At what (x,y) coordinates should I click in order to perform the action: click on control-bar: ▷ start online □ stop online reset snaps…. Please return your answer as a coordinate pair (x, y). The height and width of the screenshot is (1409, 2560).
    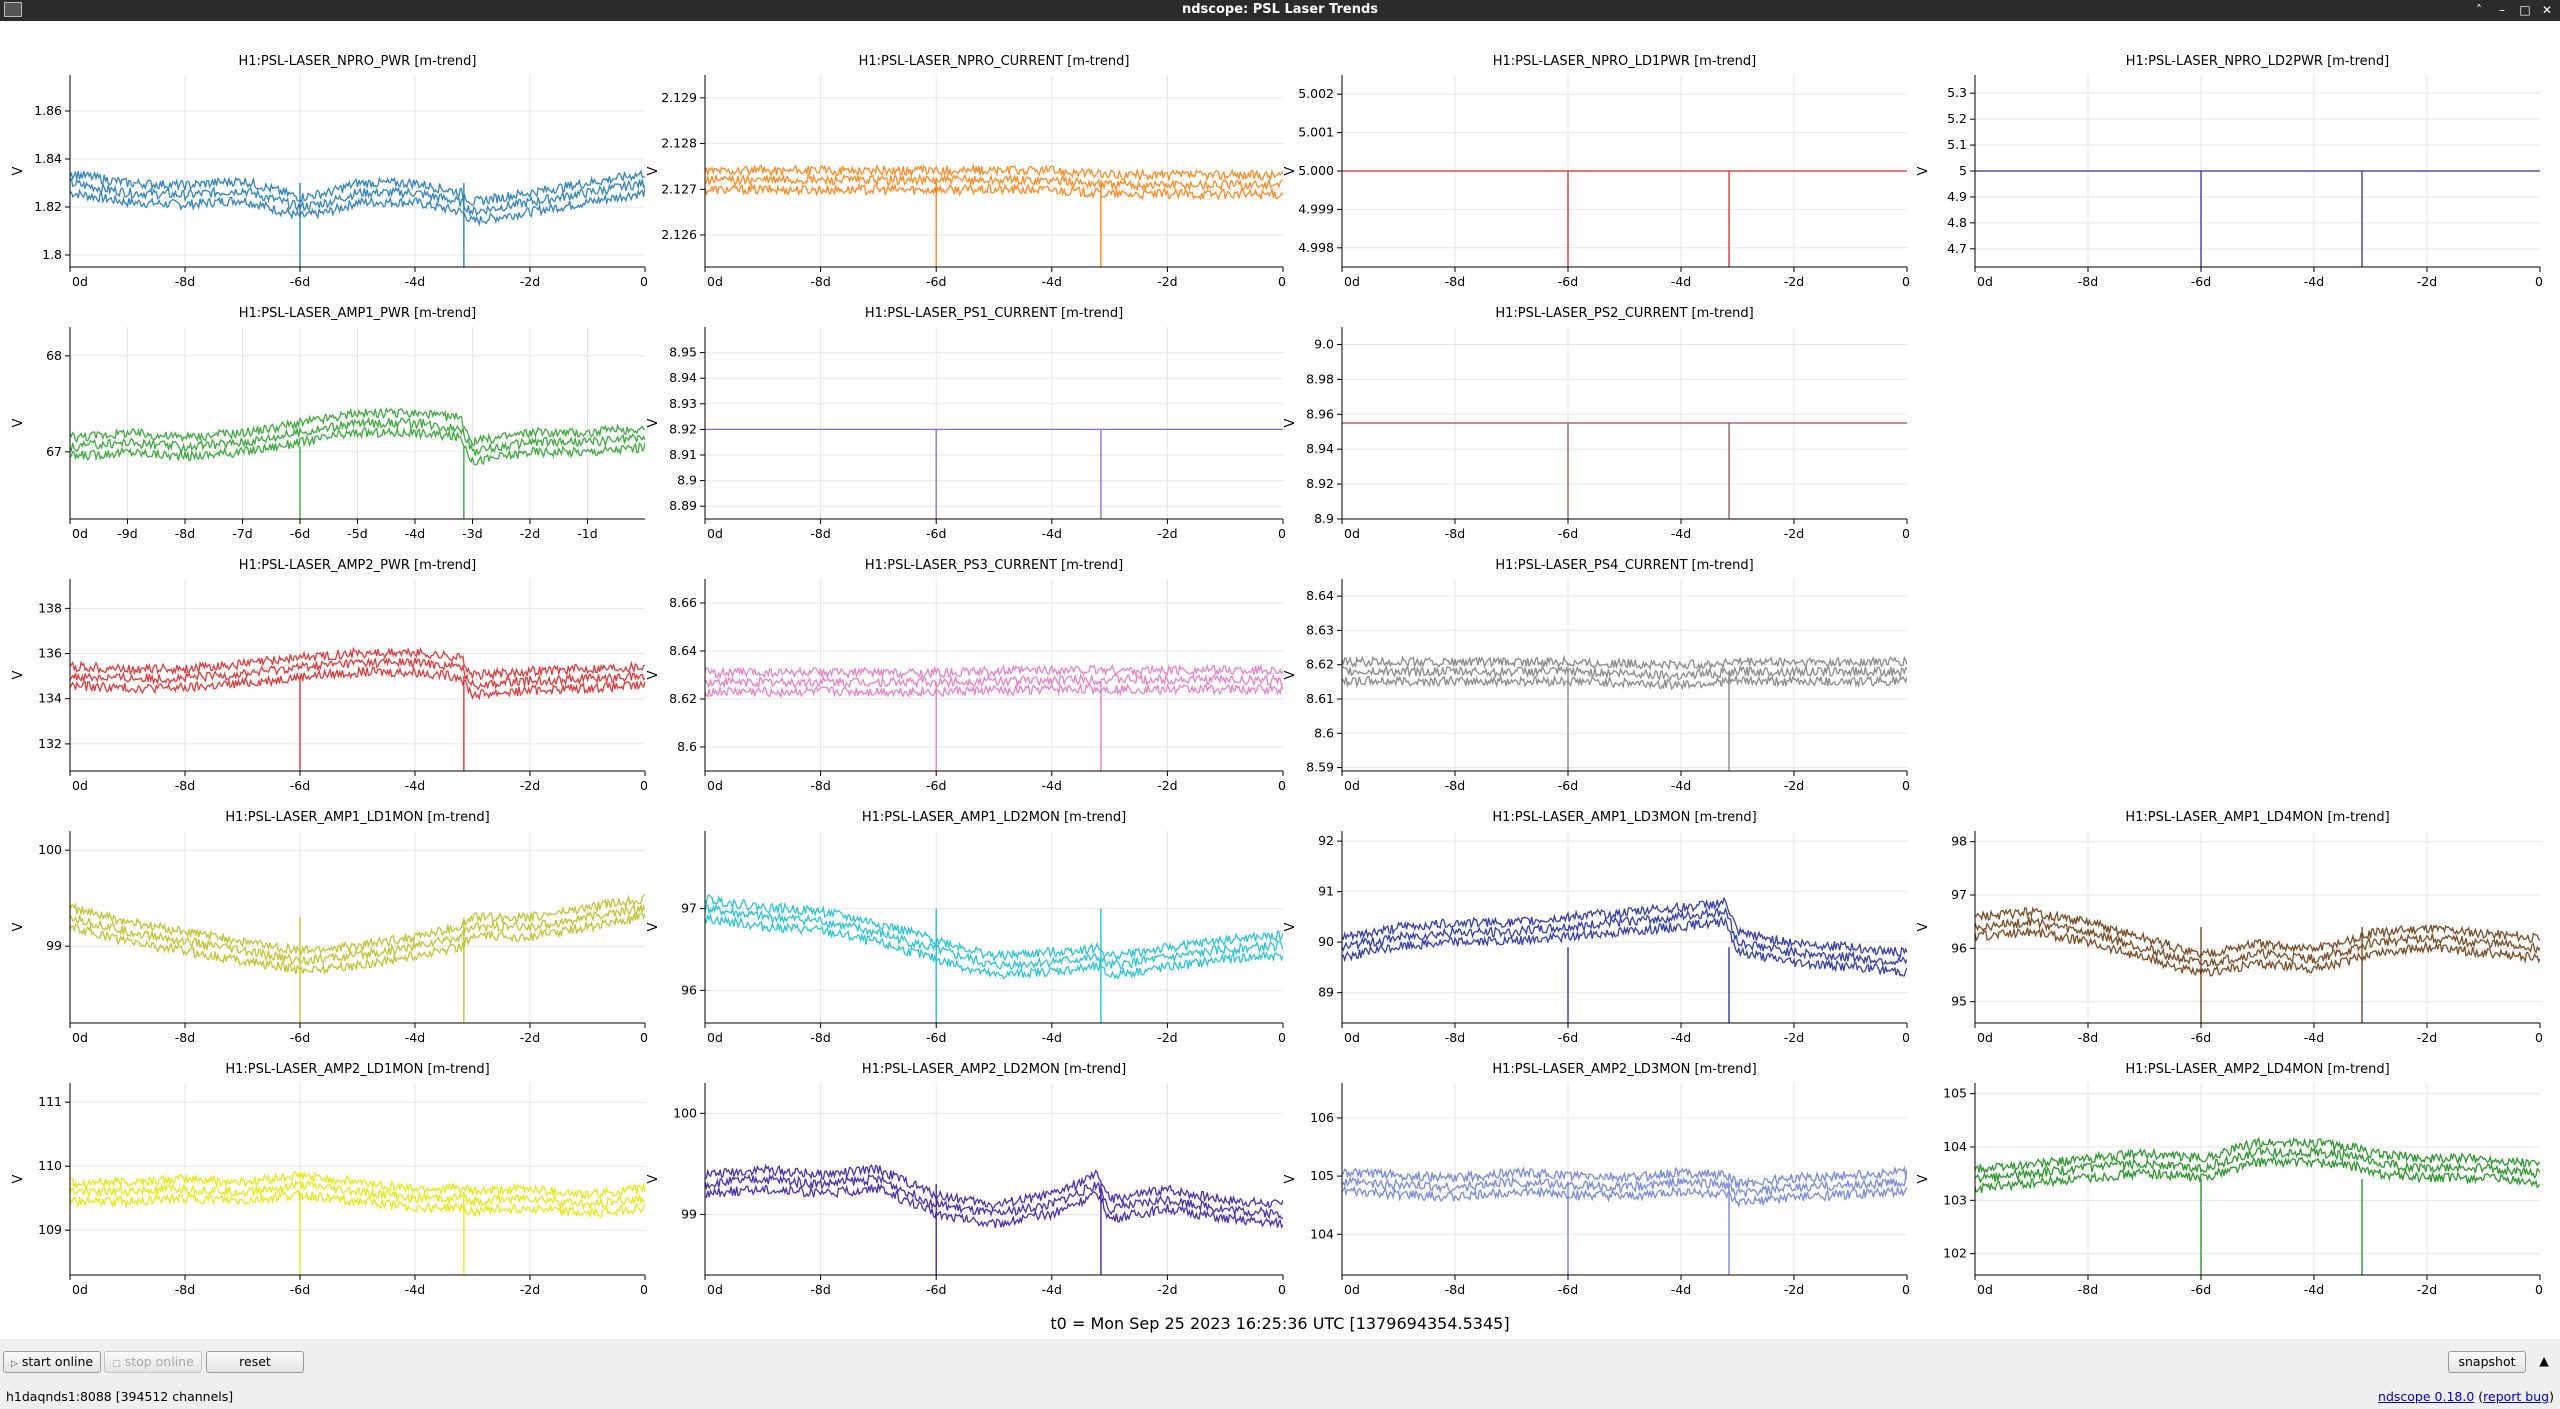
    Looking at the image, I should click on (1280, 1374).